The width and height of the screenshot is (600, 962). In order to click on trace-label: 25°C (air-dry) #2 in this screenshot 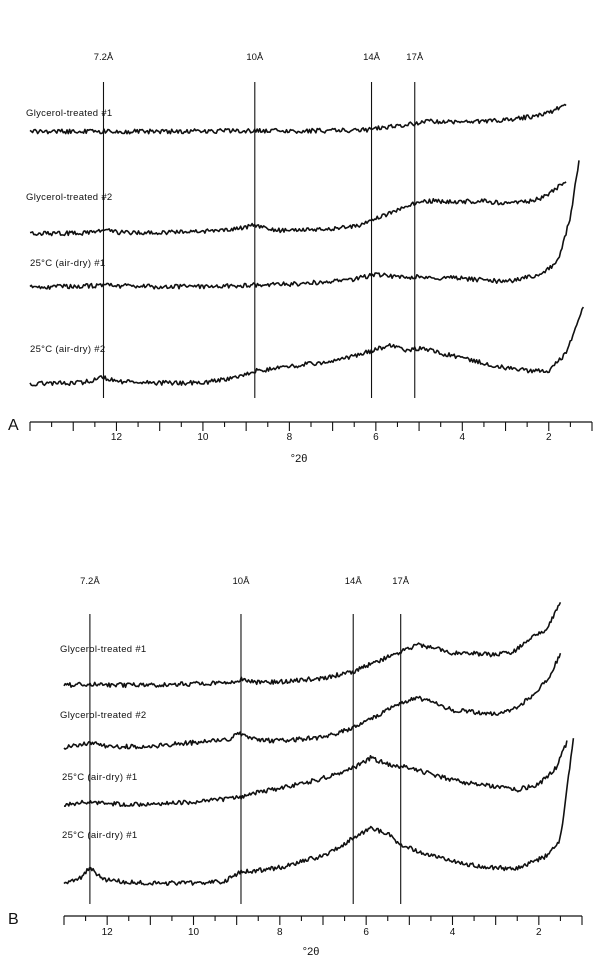, I will do `click(67, 349)`.